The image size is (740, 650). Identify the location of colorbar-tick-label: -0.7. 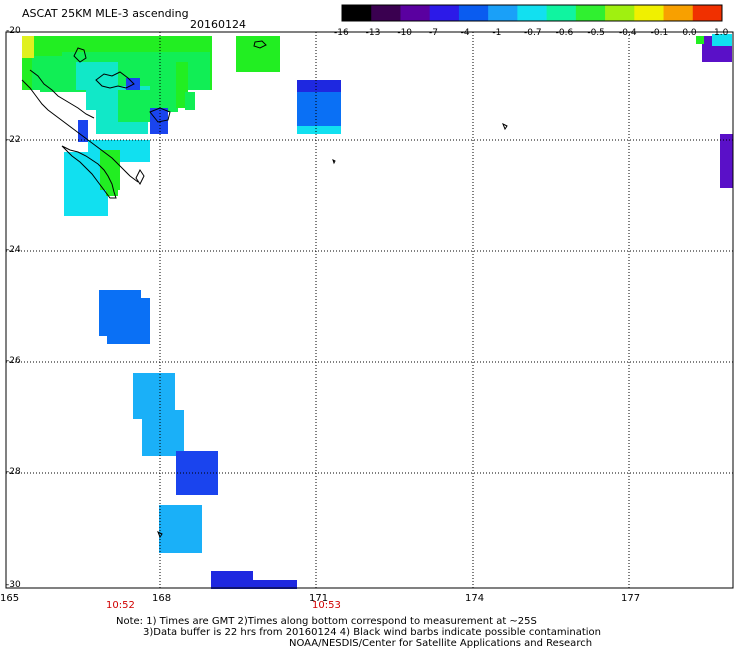
(533, 33).